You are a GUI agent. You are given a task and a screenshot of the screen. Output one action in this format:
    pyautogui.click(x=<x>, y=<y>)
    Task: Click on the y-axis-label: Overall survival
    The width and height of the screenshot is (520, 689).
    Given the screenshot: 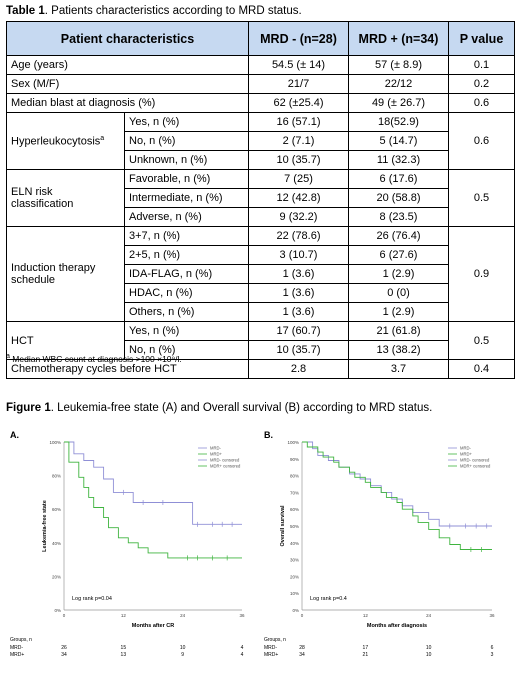 What is the action you would take?
    pyautogui.click(x=283, y=525)
    